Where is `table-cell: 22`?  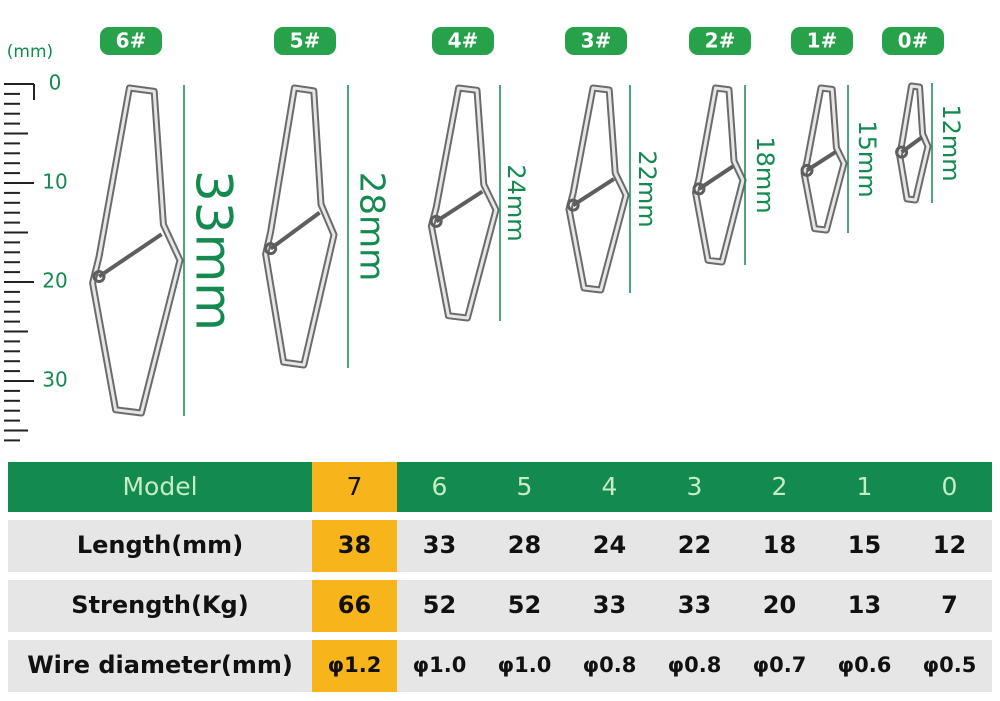
table-cell: 22 is located at coordinates (694, 545).